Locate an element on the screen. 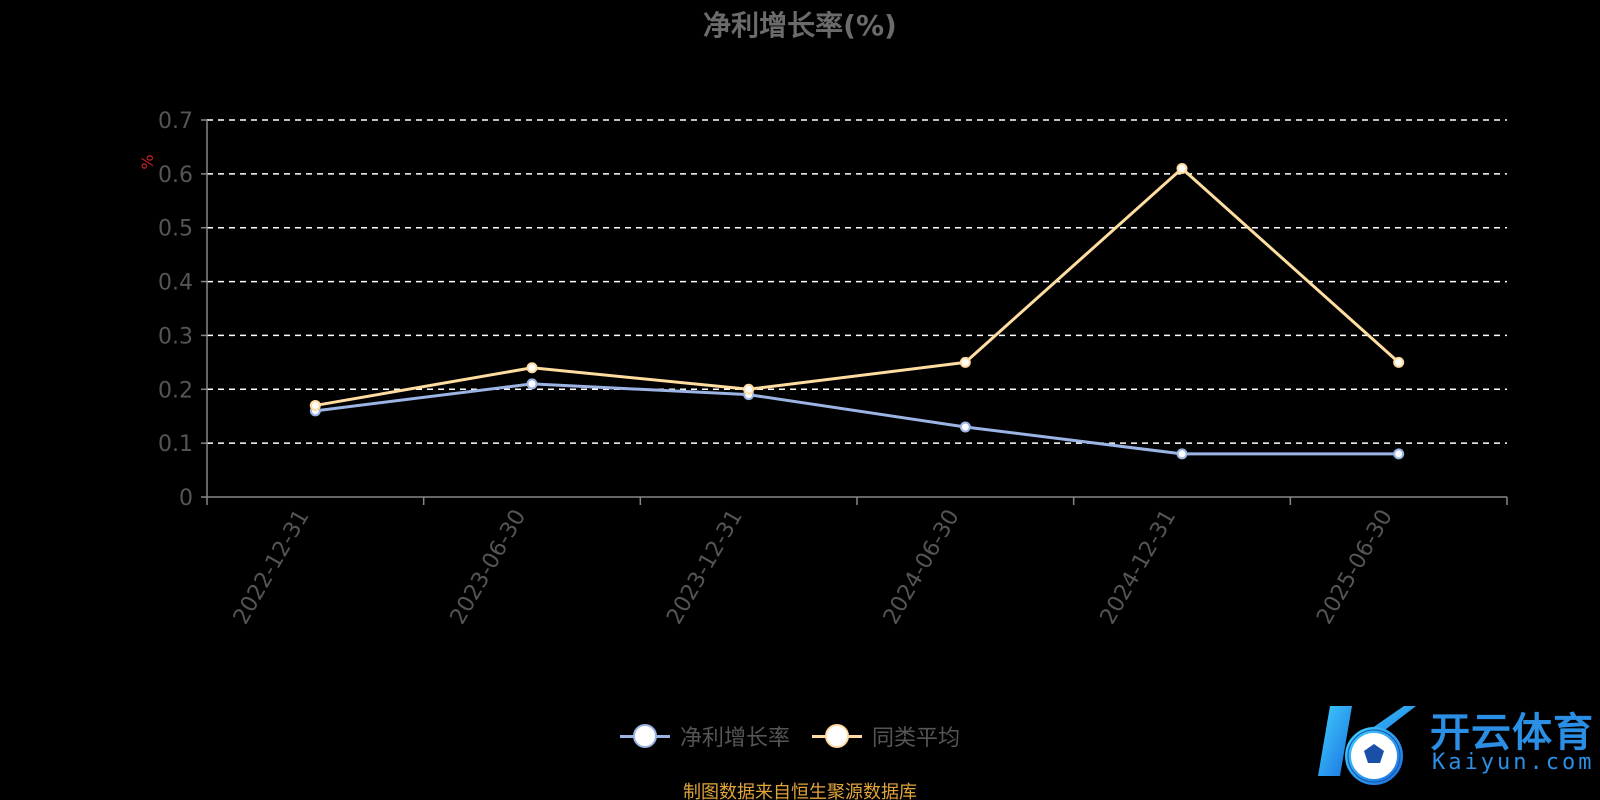 The image size is (1600, 800). watermark-logo: 开云体育 Kaiyun.com is located at coordinates (1453, 743).